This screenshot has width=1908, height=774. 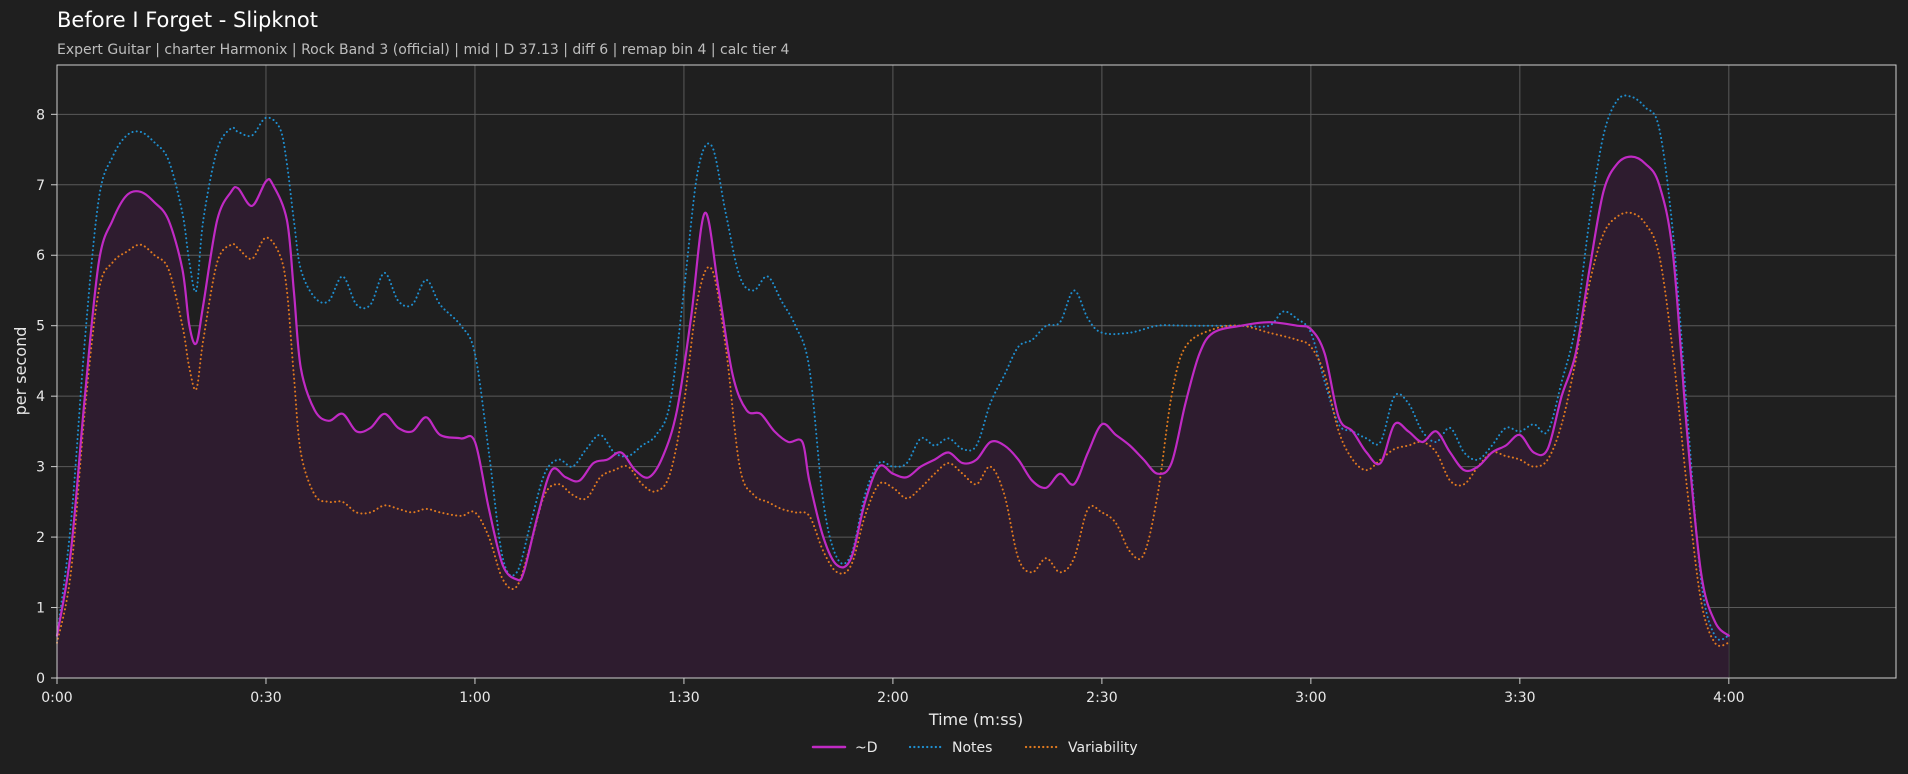 What do you see at coordinates (187, 20) in the screenshot?
I see `chart-title: Before I Forget - Slipknot` at bounding box center [187, 20].